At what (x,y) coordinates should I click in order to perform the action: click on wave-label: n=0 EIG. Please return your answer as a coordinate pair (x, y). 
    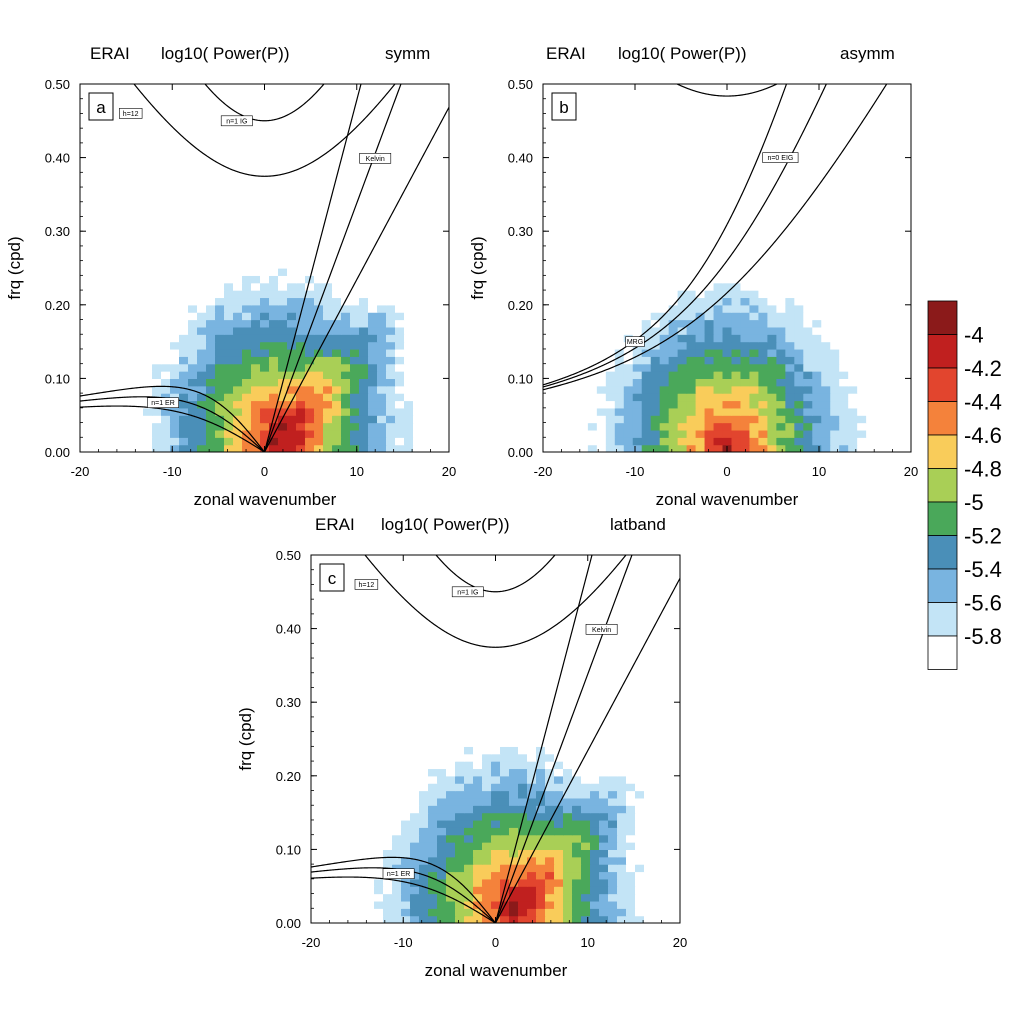
    Looking at the image, I should click on (780, 158).